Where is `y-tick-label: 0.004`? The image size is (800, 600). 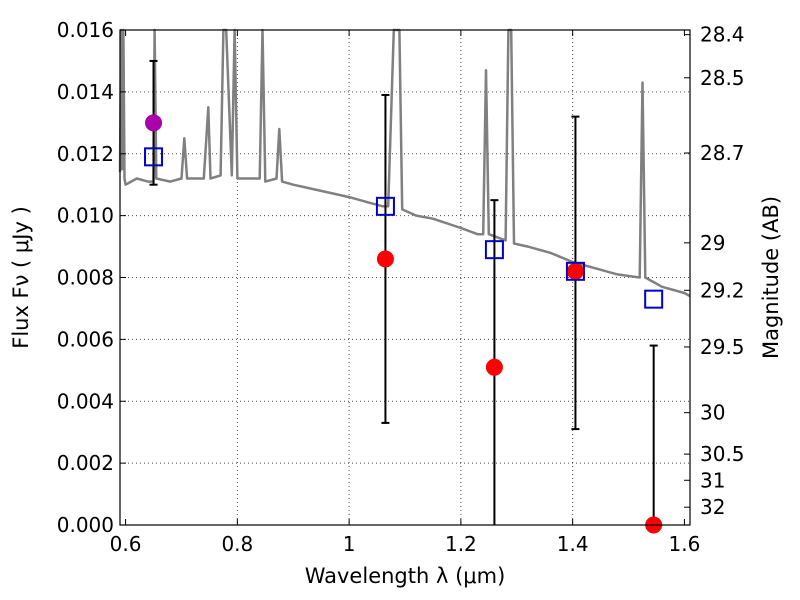 y-tick-label: 0.004 is located at coordinates (85, 401).